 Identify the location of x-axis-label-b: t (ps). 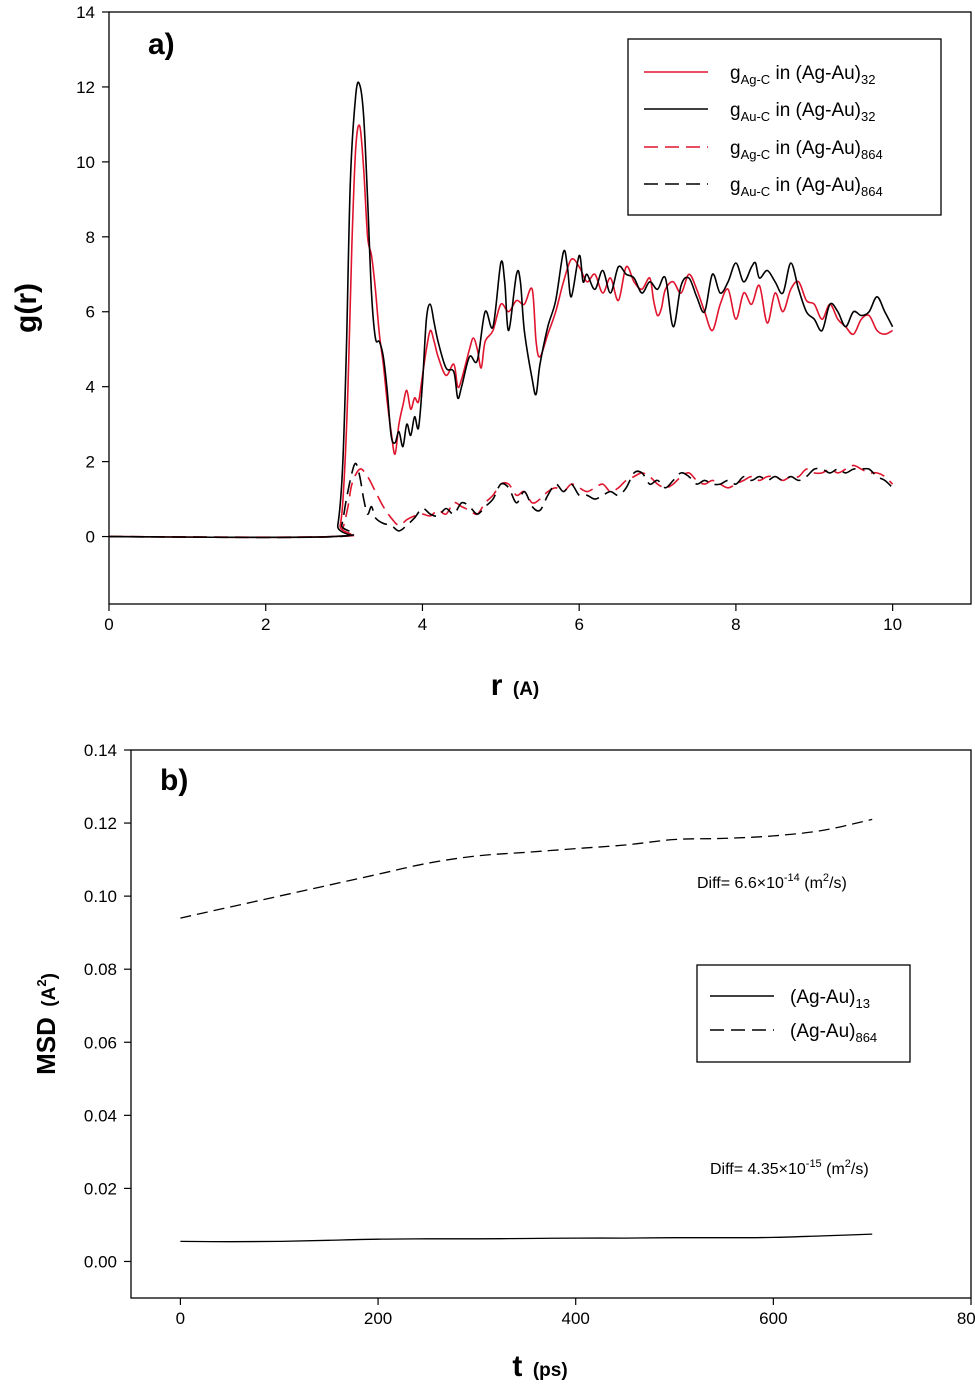
(539, 1366).